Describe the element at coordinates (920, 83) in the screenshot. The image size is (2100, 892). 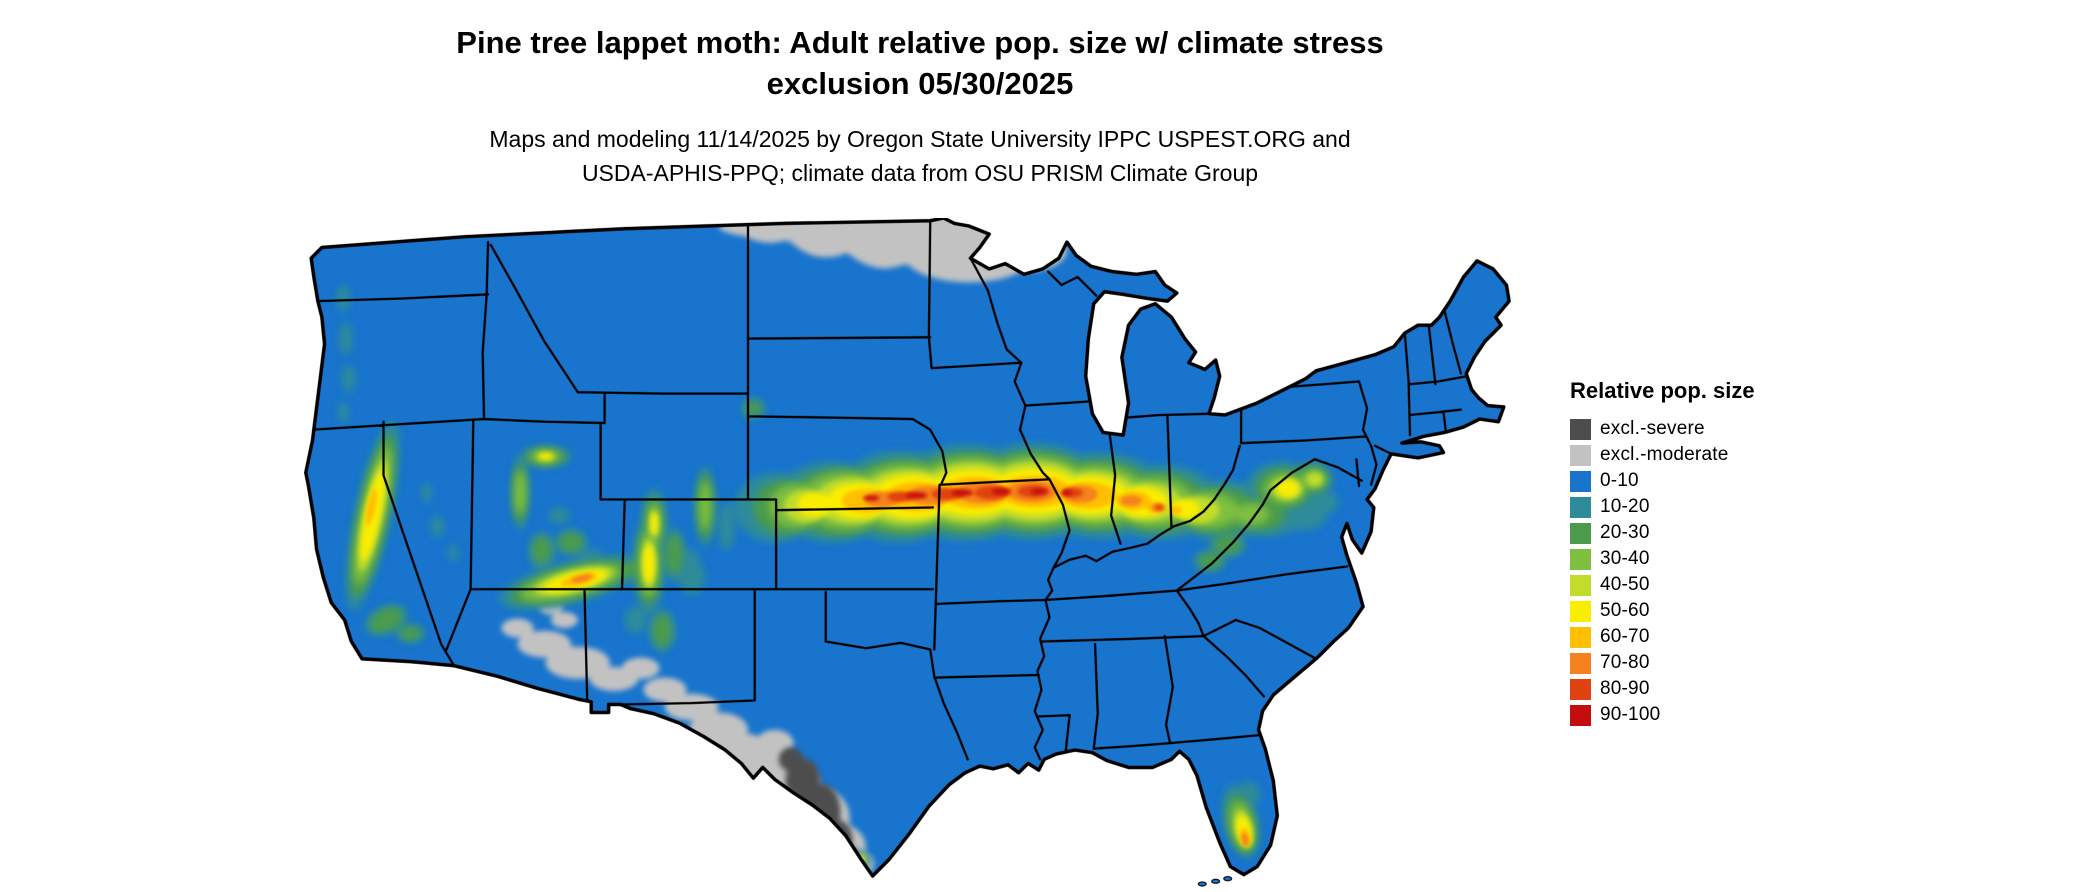
I see `title-line-2: exclusion 05/30/2025` at that location.